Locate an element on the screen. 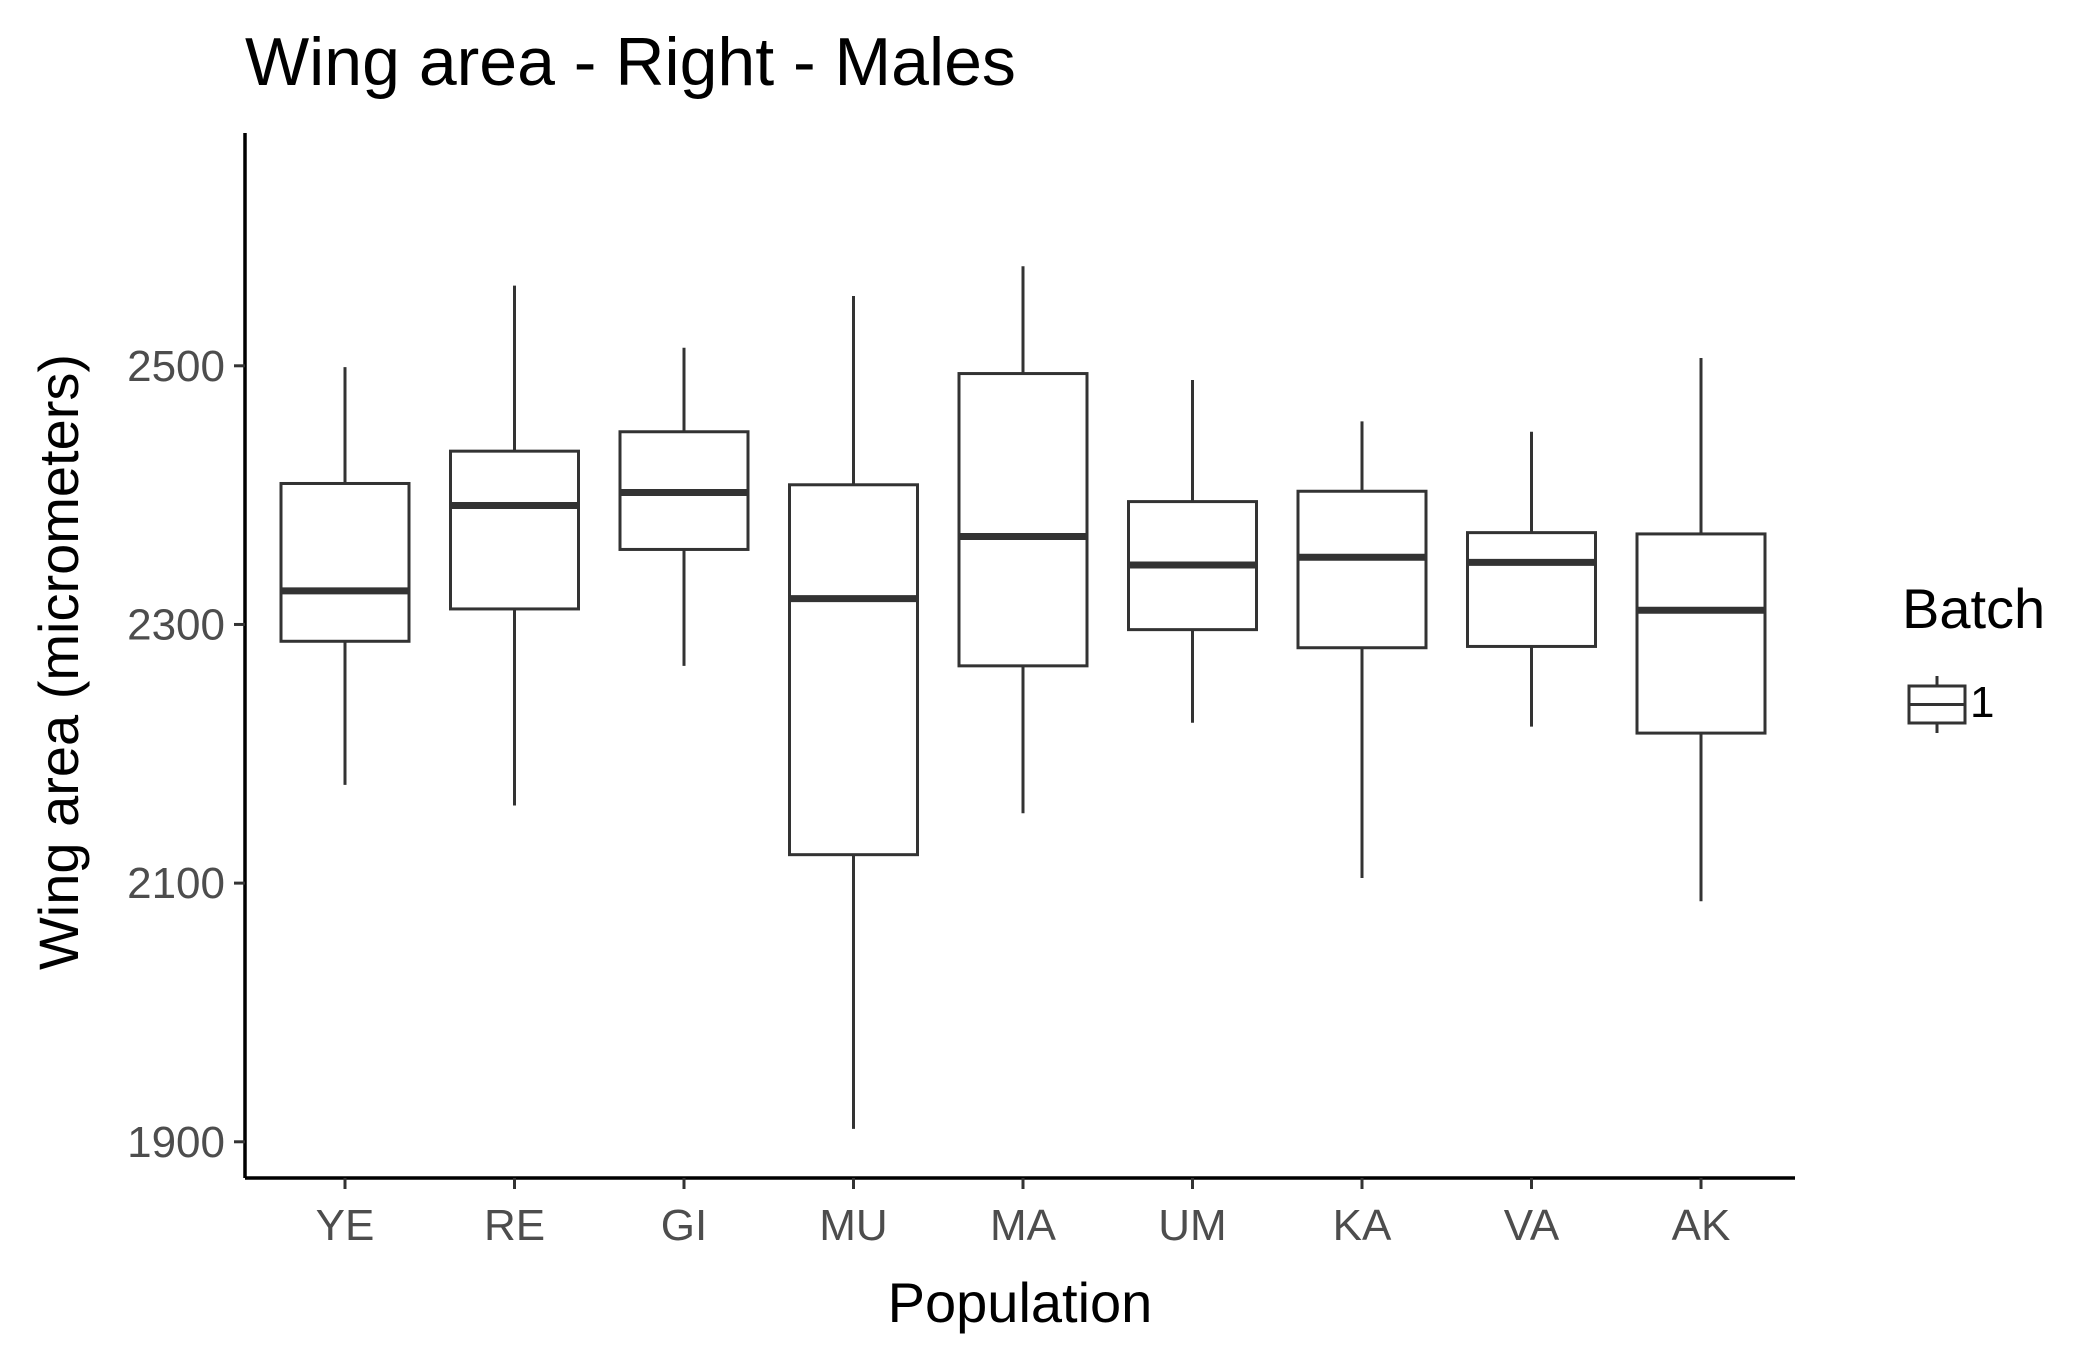 This screenshot has width=2100, height=1350. box-um is located at coordinates (1192, 551).